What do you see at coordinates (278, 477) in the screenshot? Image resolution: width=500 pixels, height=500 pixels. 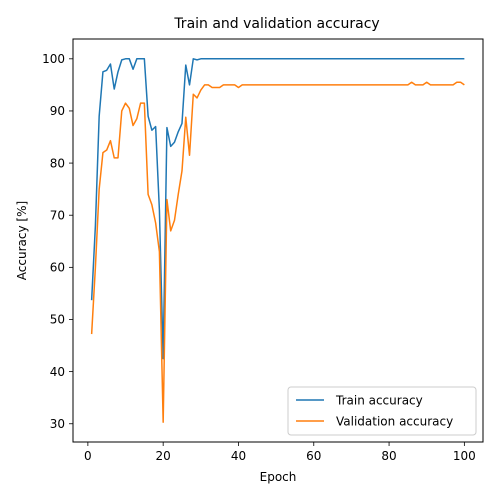 I see `x-axis-label: Epoch` at bounding box center [278, 477].